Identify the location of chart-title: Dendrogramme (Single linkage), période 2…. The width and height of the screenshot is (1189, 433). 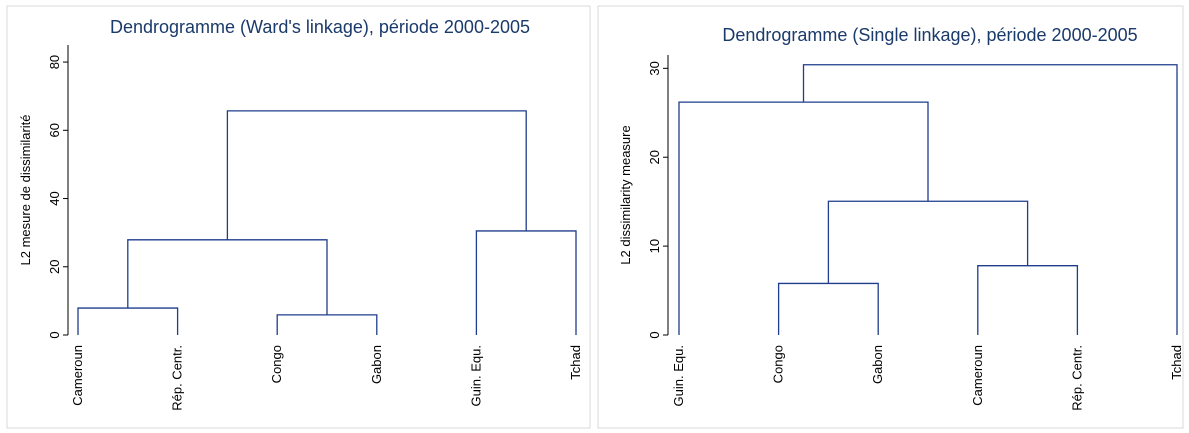
(929, 35).